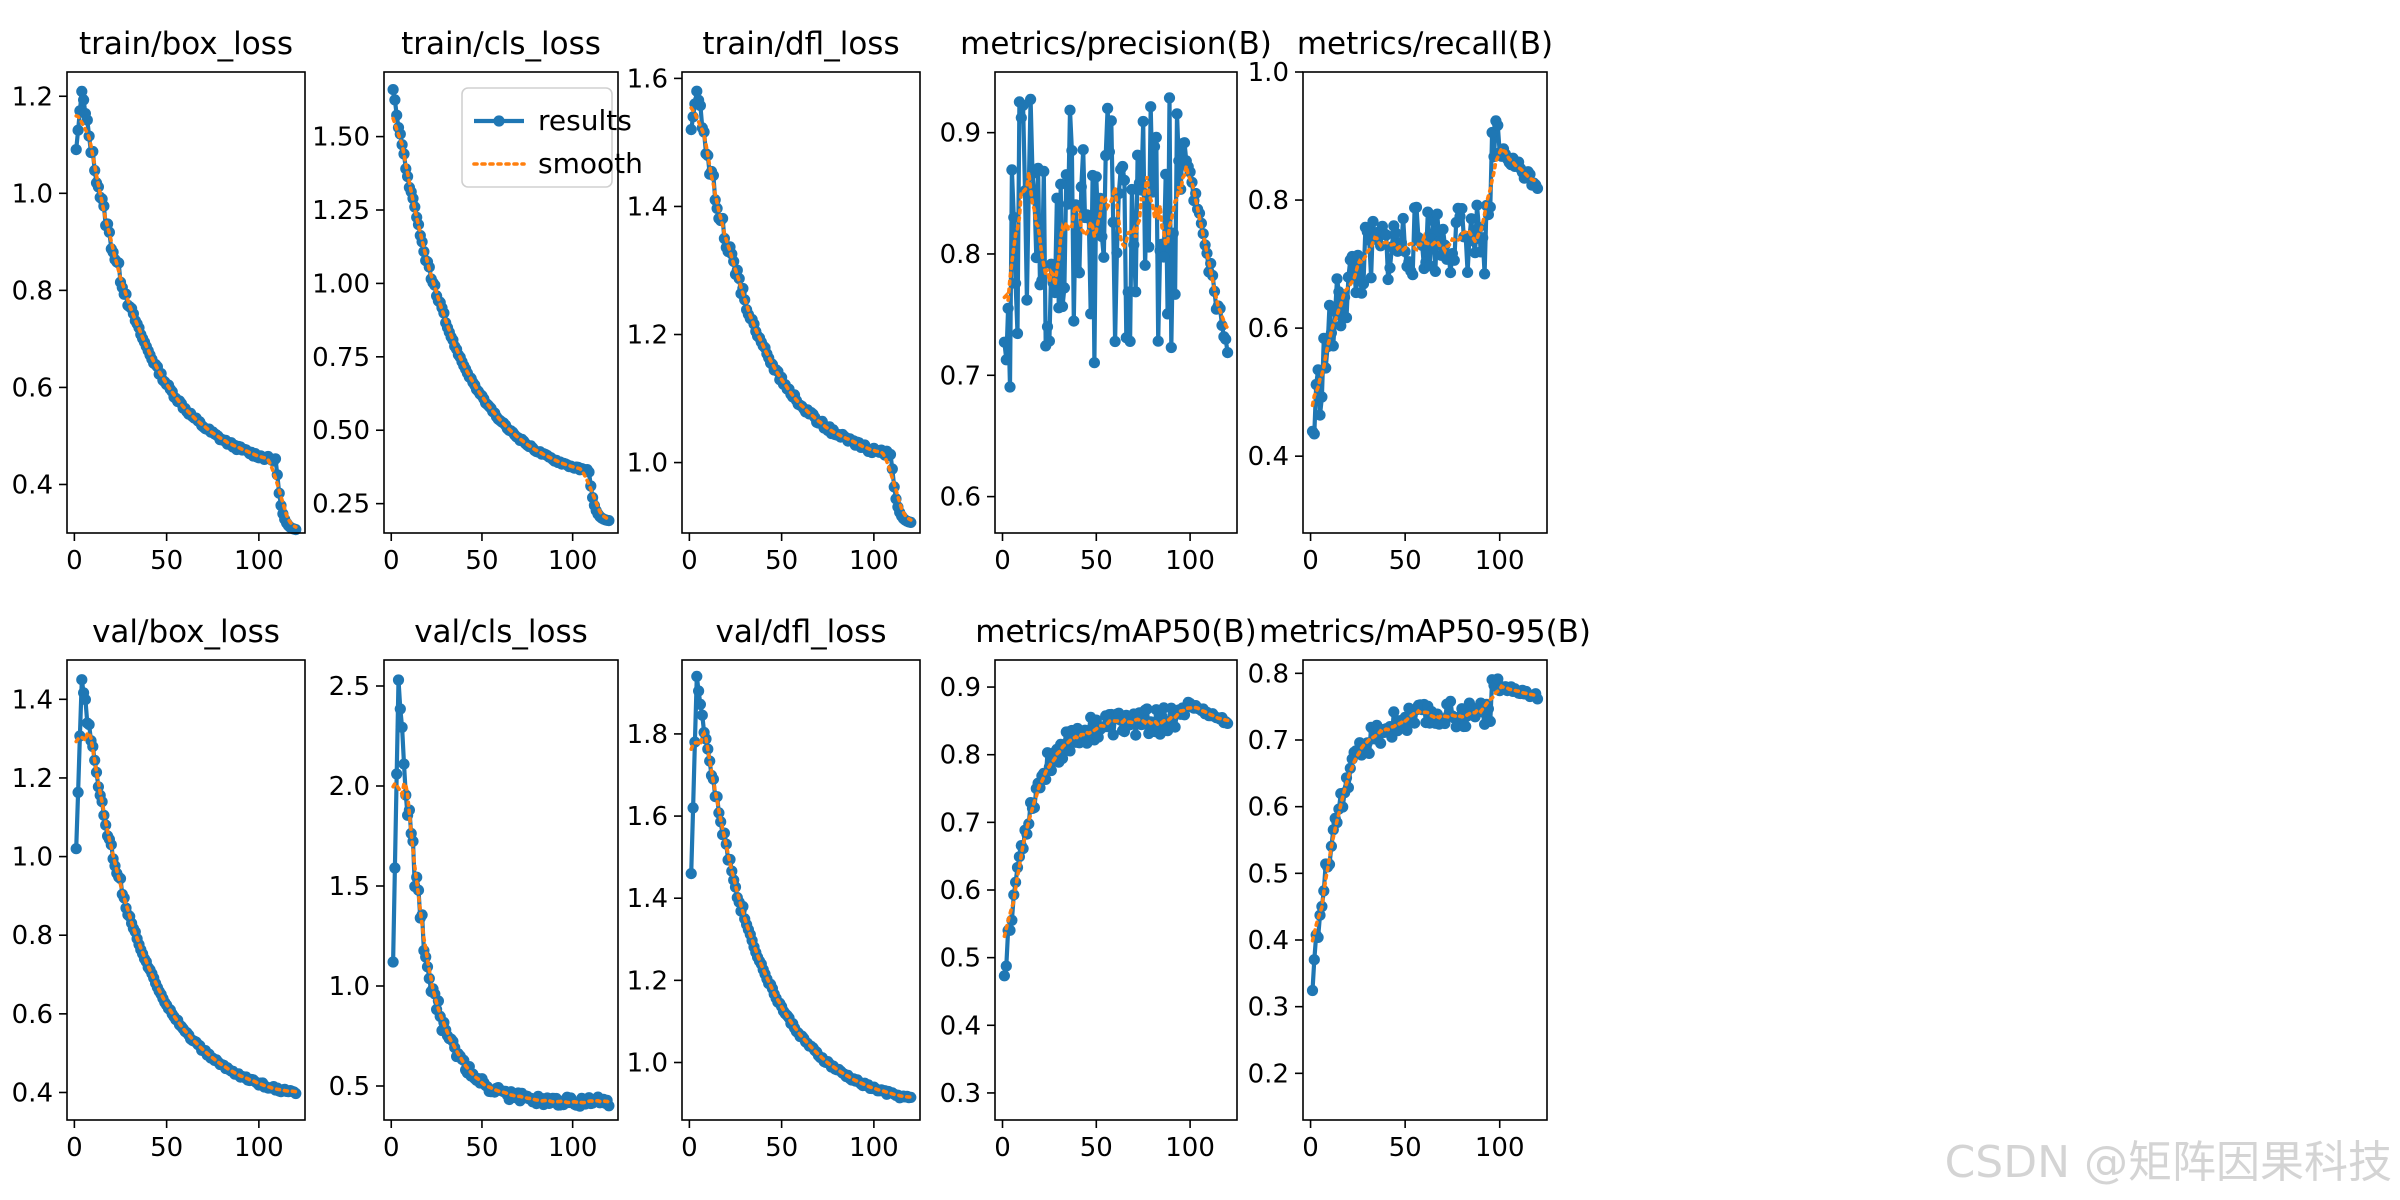 The image size is (2400, 1200). What do you see at coordinates (1115, 632) in the screenshot?
I see `chart-title: metrics/mAP50(B)` at bounding box center [1115, 632].